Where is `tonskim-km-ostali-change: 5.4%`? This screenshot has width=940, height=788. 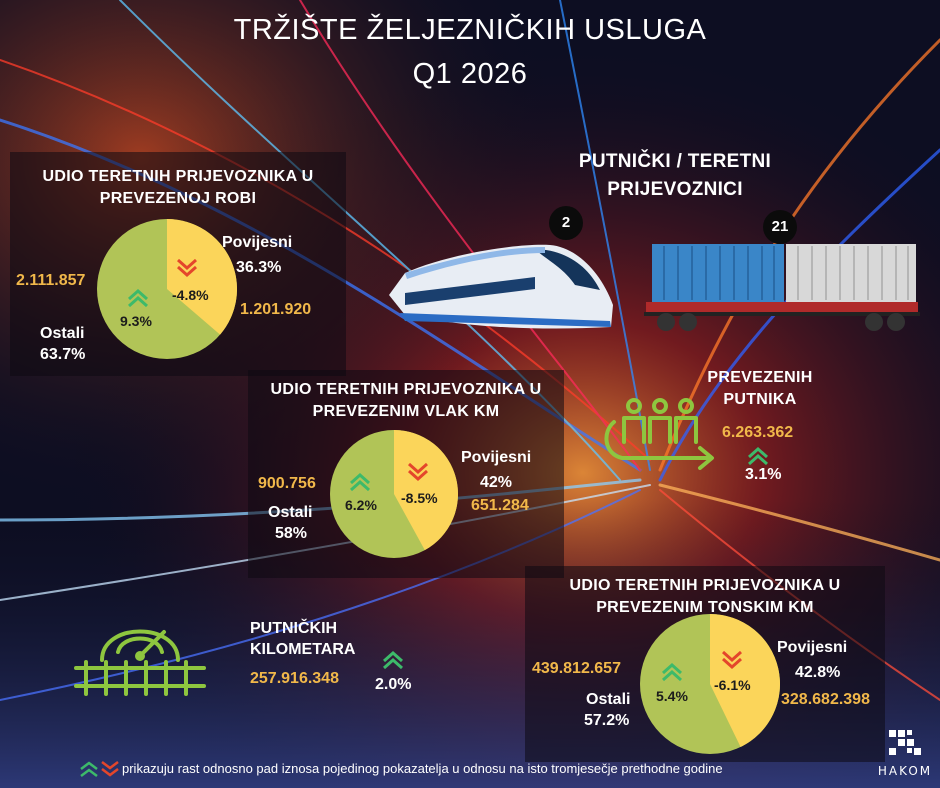
tonskim-km-ostali-change: 5.4% is located at coordinates (672, 696).